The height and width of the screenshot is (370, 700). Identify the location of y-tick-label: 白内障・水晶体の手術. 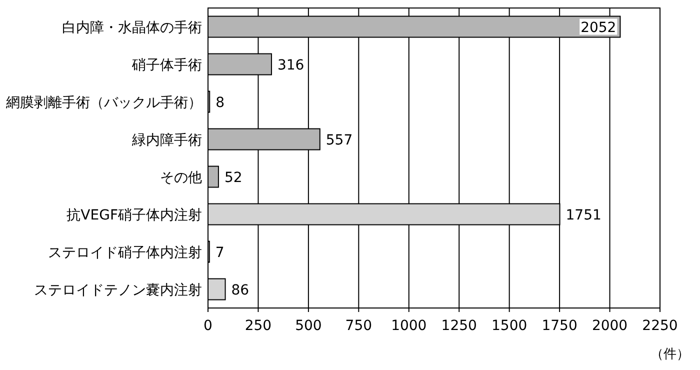
(132, 28).